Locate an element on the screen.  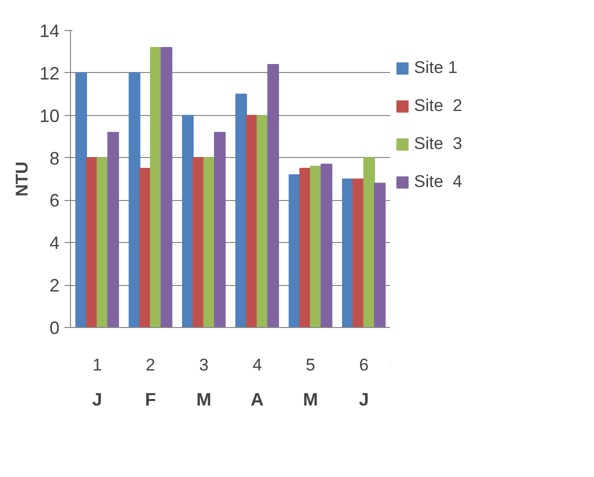
y-axis-title: NTU is located at coordinates (22, 179).